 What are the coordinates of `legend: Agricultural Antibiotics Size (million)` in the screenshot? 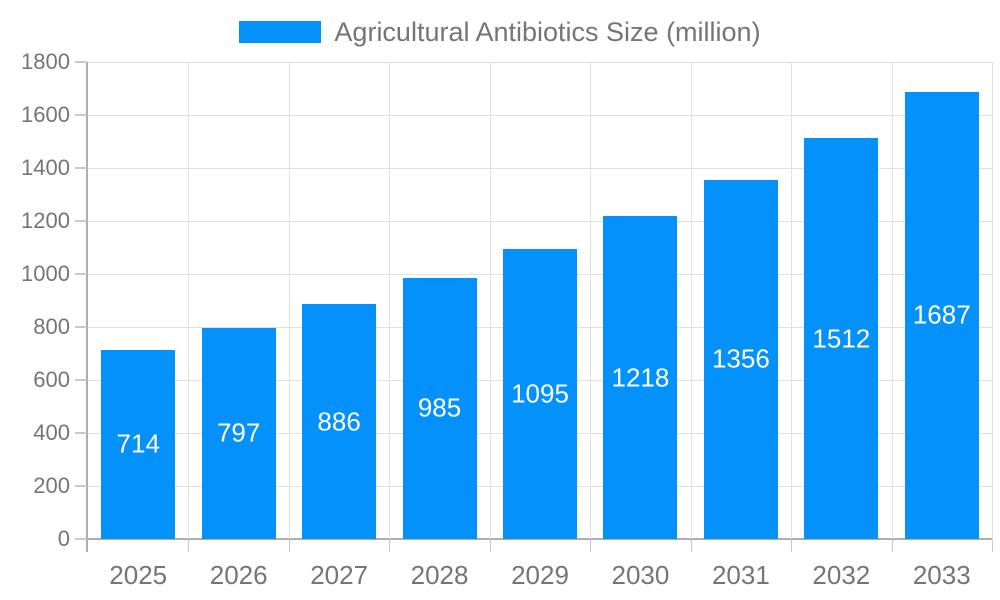 It's located at (500, 31).